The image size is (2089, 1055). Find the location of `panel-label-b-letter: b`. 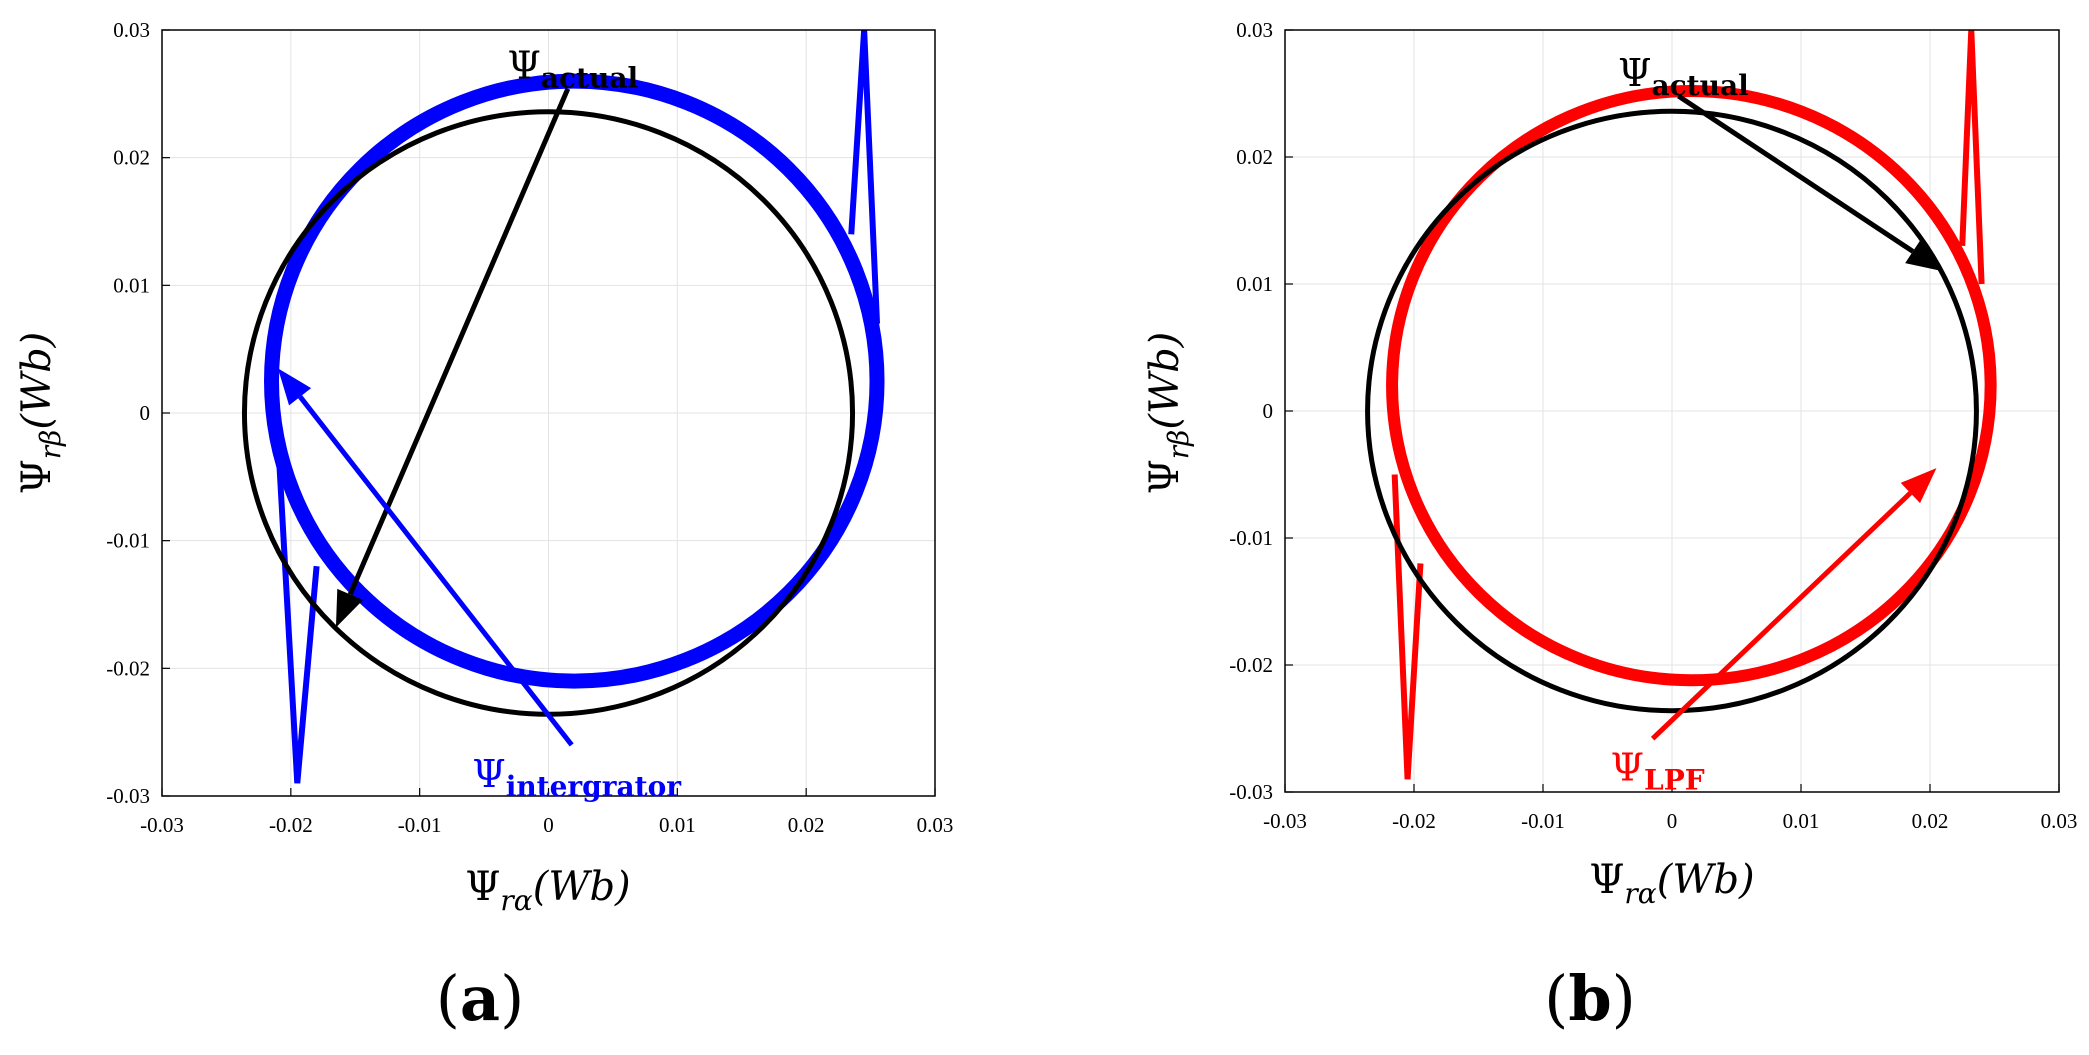

panel-label-b-letter: b is located at coordinates (1589, 998).